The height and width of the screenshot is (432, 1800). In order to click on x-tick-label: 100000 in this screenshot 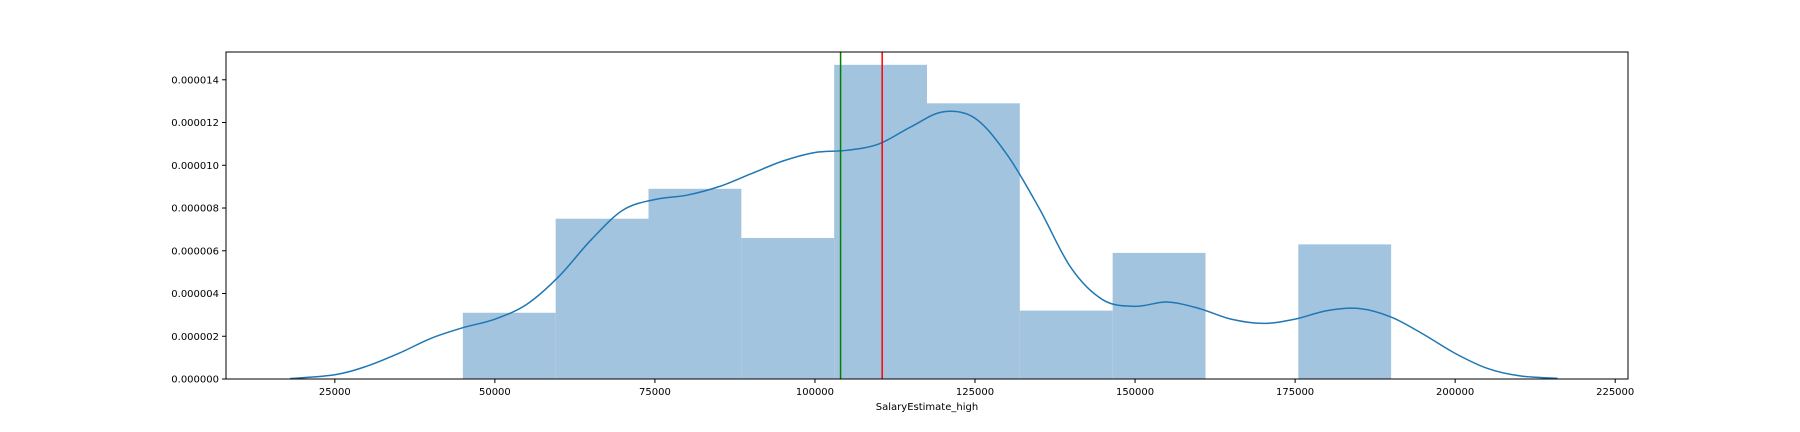, I will do `click(815, 392)`.